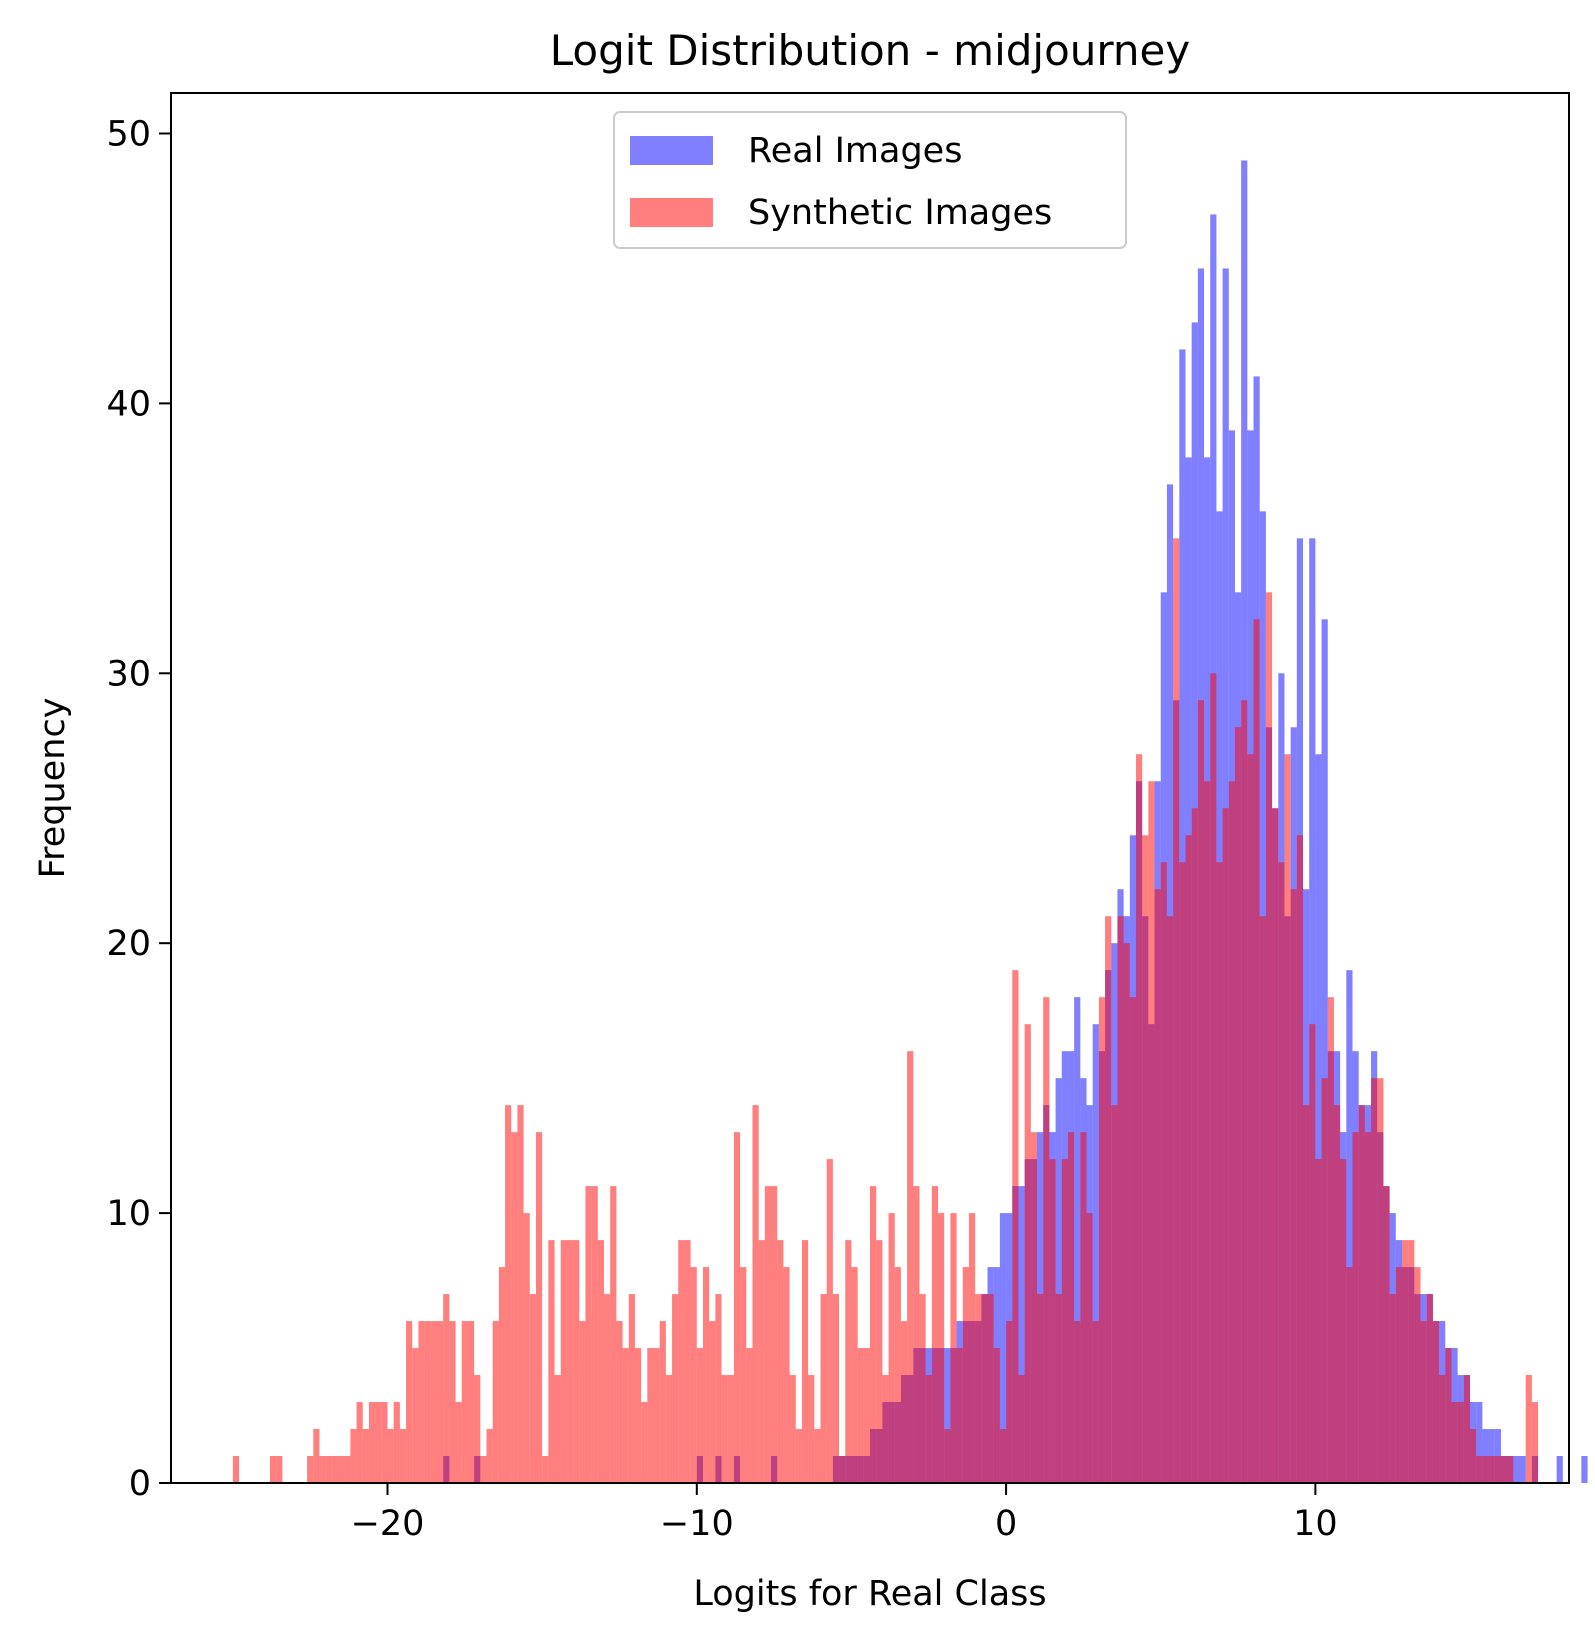  I want to click on legend: Real Images Synthetic Images, so click(870, 180).